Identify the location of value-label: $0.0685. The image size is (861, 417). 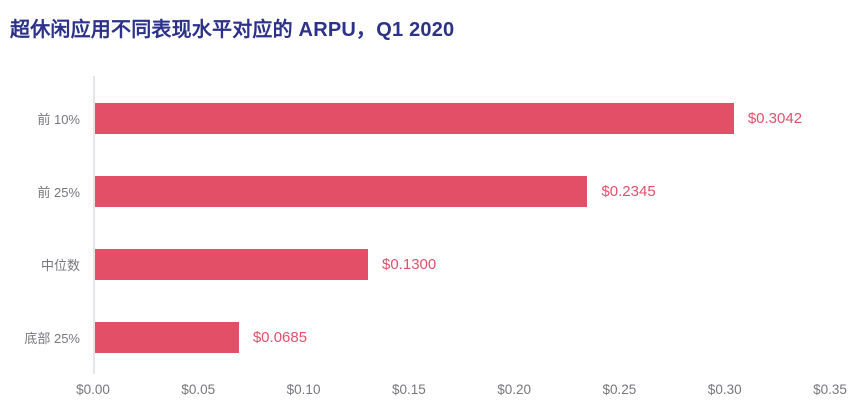
(280, 337).